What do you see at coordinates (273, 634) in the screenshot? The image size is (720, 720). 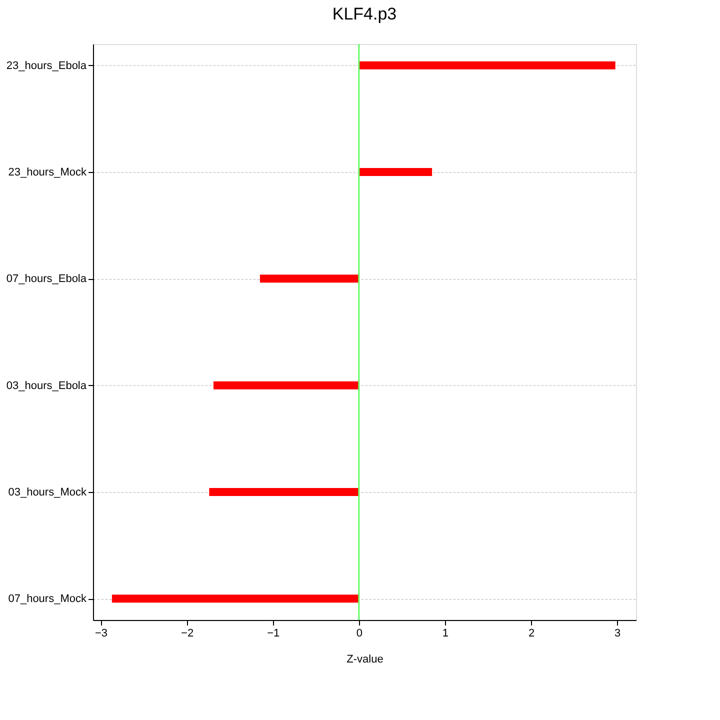 I see `x-tick-label: −1` at bounding box center [273, 634].